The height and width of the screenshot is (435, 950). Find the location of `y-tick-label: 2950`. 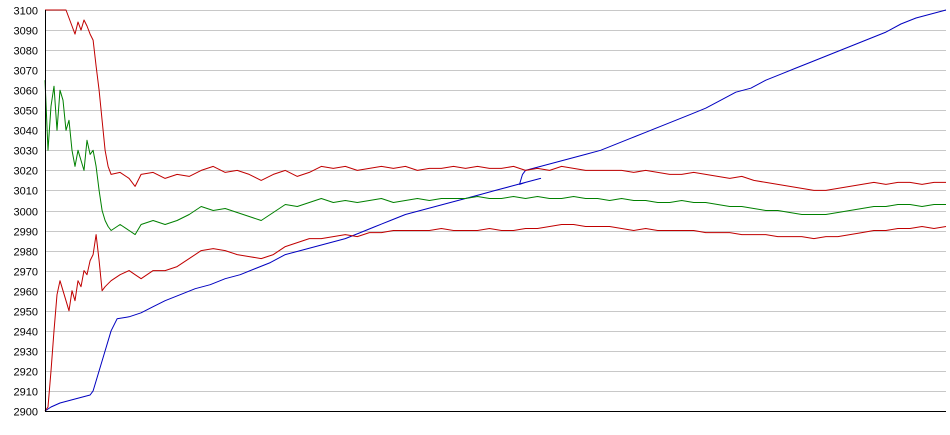

y-tick-label: 2950 is located at coordinates (26, 313).